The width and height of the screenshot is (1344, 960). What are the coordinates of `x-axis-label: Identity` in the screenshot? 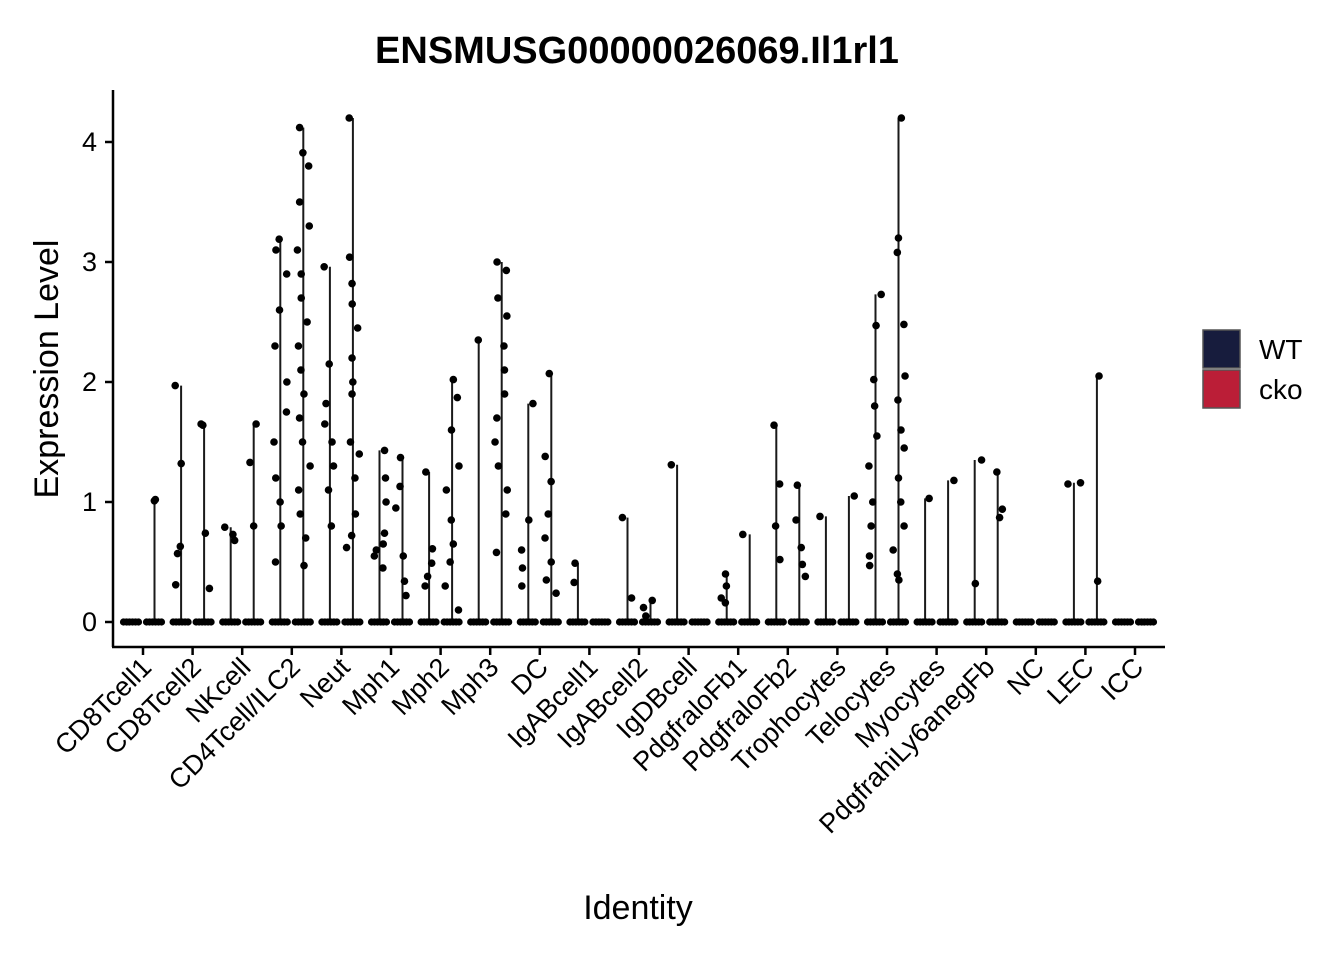 It's located at (638, 908).